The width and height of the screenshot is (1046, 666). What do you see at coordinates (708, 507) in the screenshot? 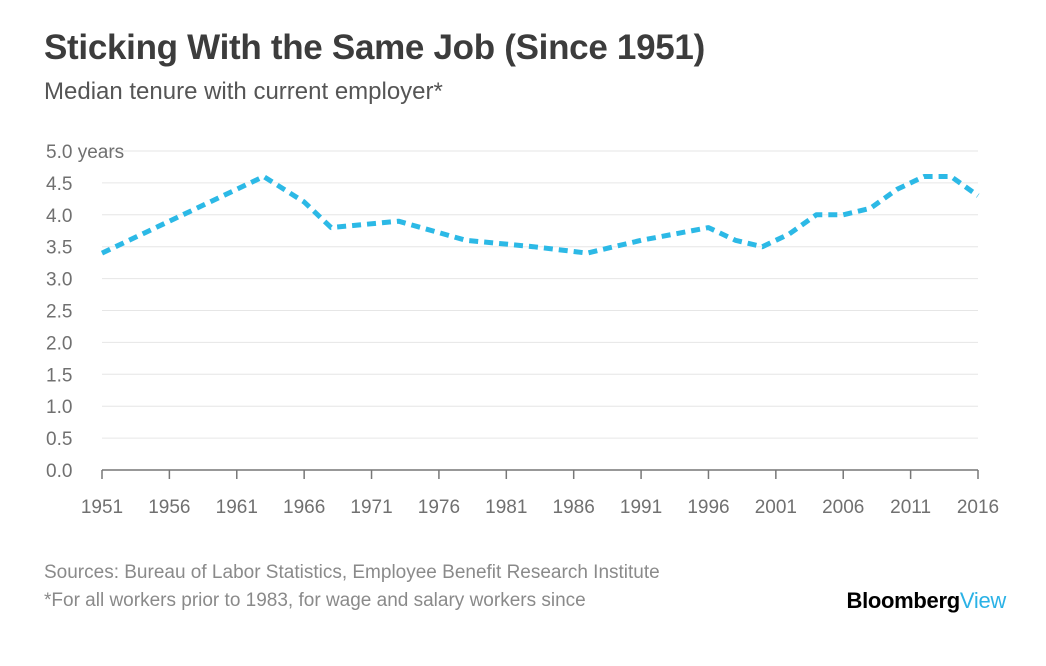
I see `x-tick-label: 1996` at bounding box center [708, 507].